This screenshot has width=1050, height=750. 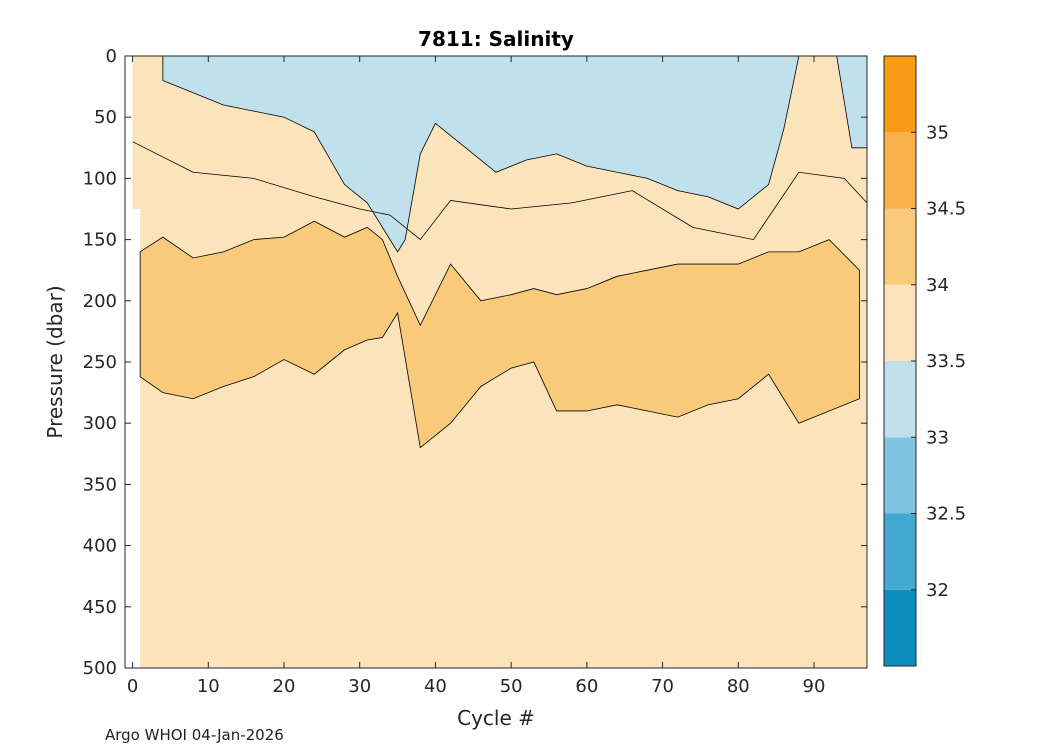 I want to click on colorbar-tick-label: 33.5, so click(x=946, y=361).